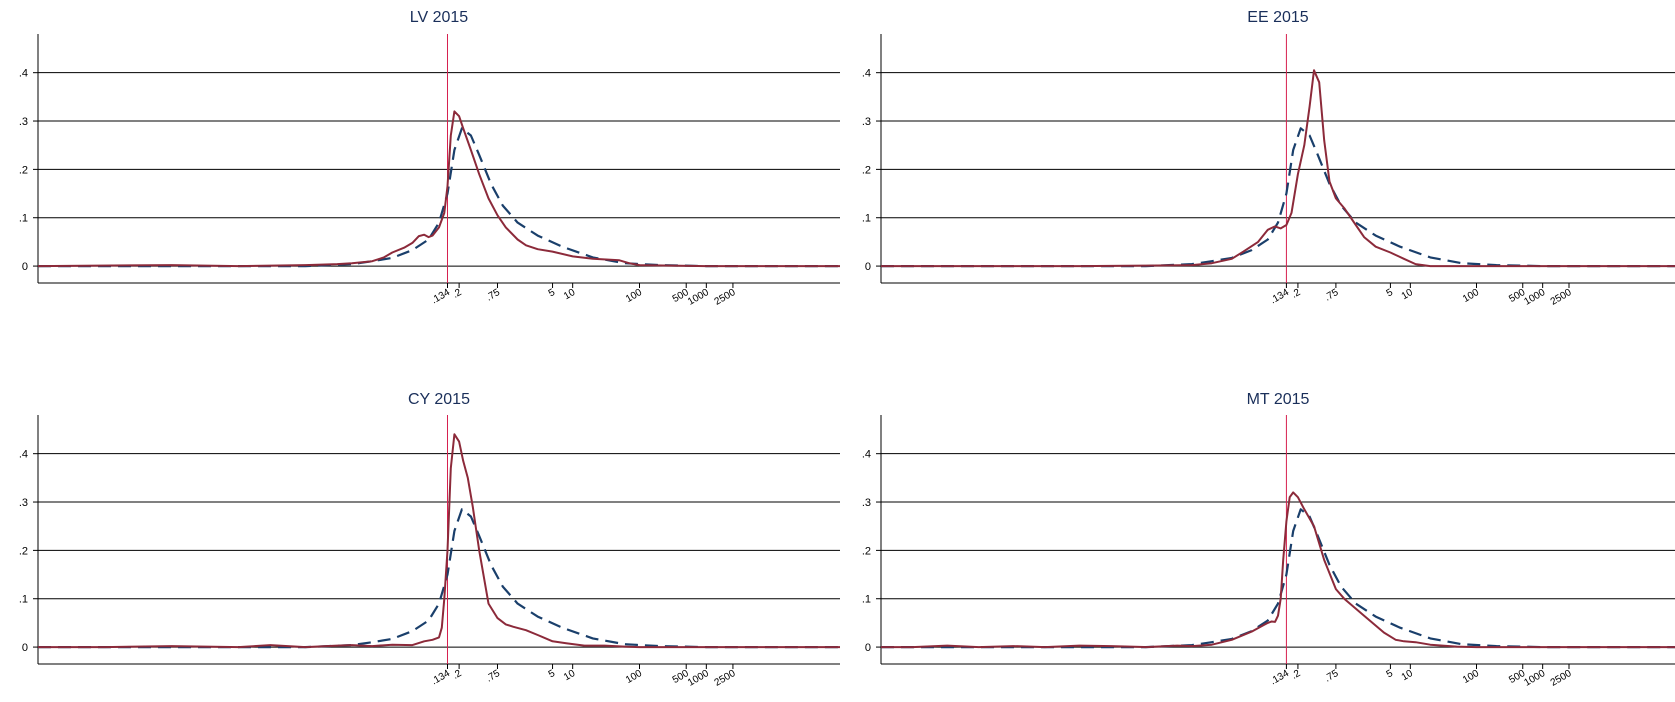  I want to click on panel-title: EE 2015, so click(1277, 17).